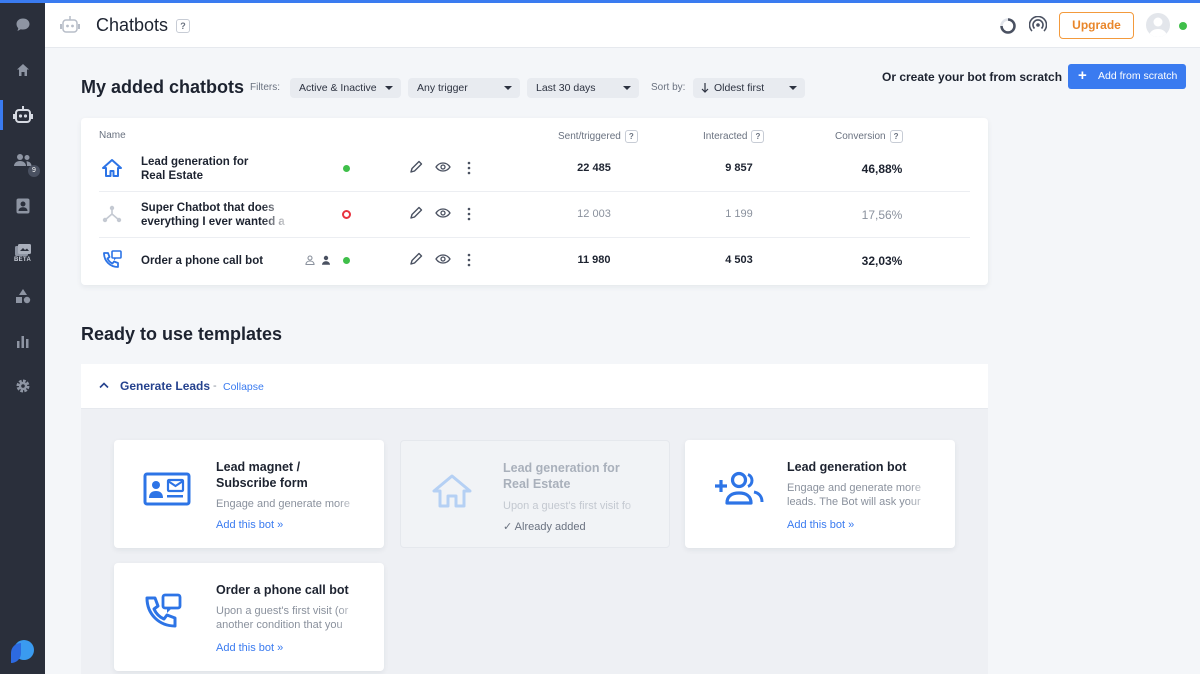 The width and height of the screenshot is (1200, 674). What do you see at coordinates (860, 137) in the screenshot?
I see `column-header-conversion-label: Conversion` at bounding box center [860, 137].